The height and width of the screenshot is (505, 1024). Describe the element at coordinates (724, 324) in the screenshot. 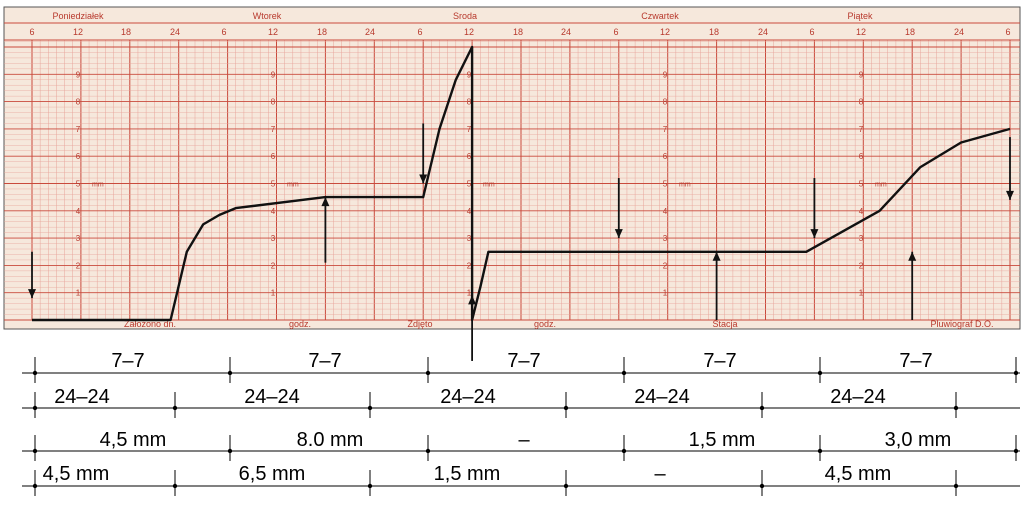

I see `footer-label: Stacja` at that location.